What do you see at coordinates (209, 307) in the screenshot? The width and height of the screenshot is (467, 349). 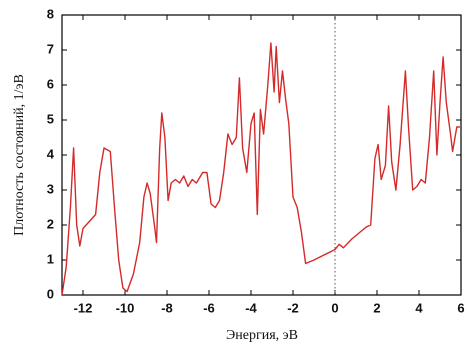 I see `x-tick-label: -6` at bounding box center [209, 307].